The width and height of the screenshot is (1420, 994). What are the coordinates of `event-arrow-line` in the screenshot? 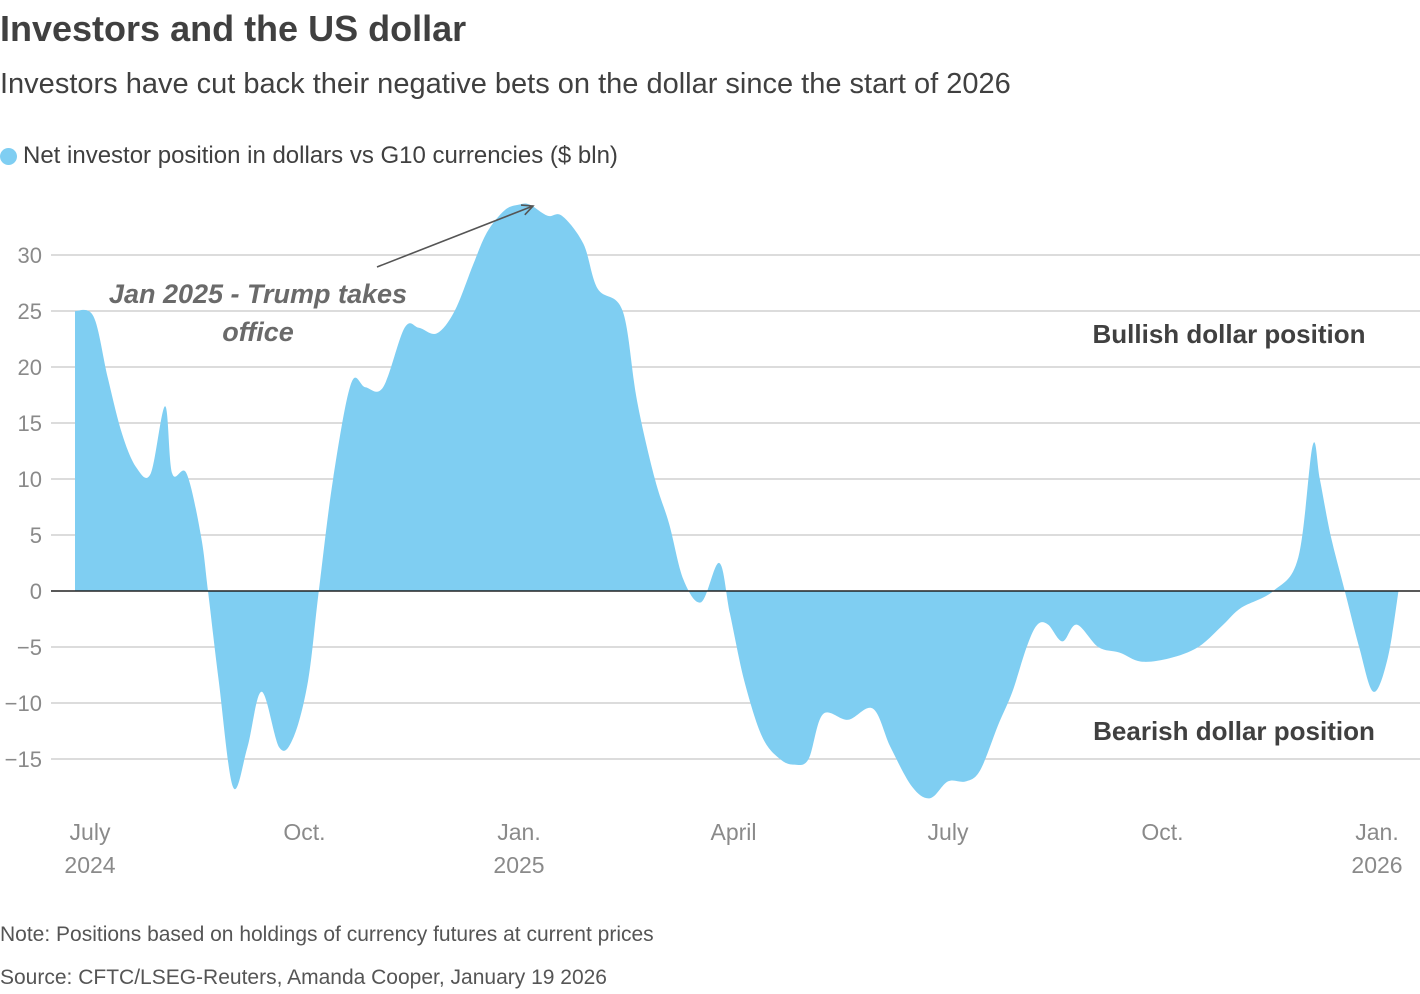 It's located at (455, 236).